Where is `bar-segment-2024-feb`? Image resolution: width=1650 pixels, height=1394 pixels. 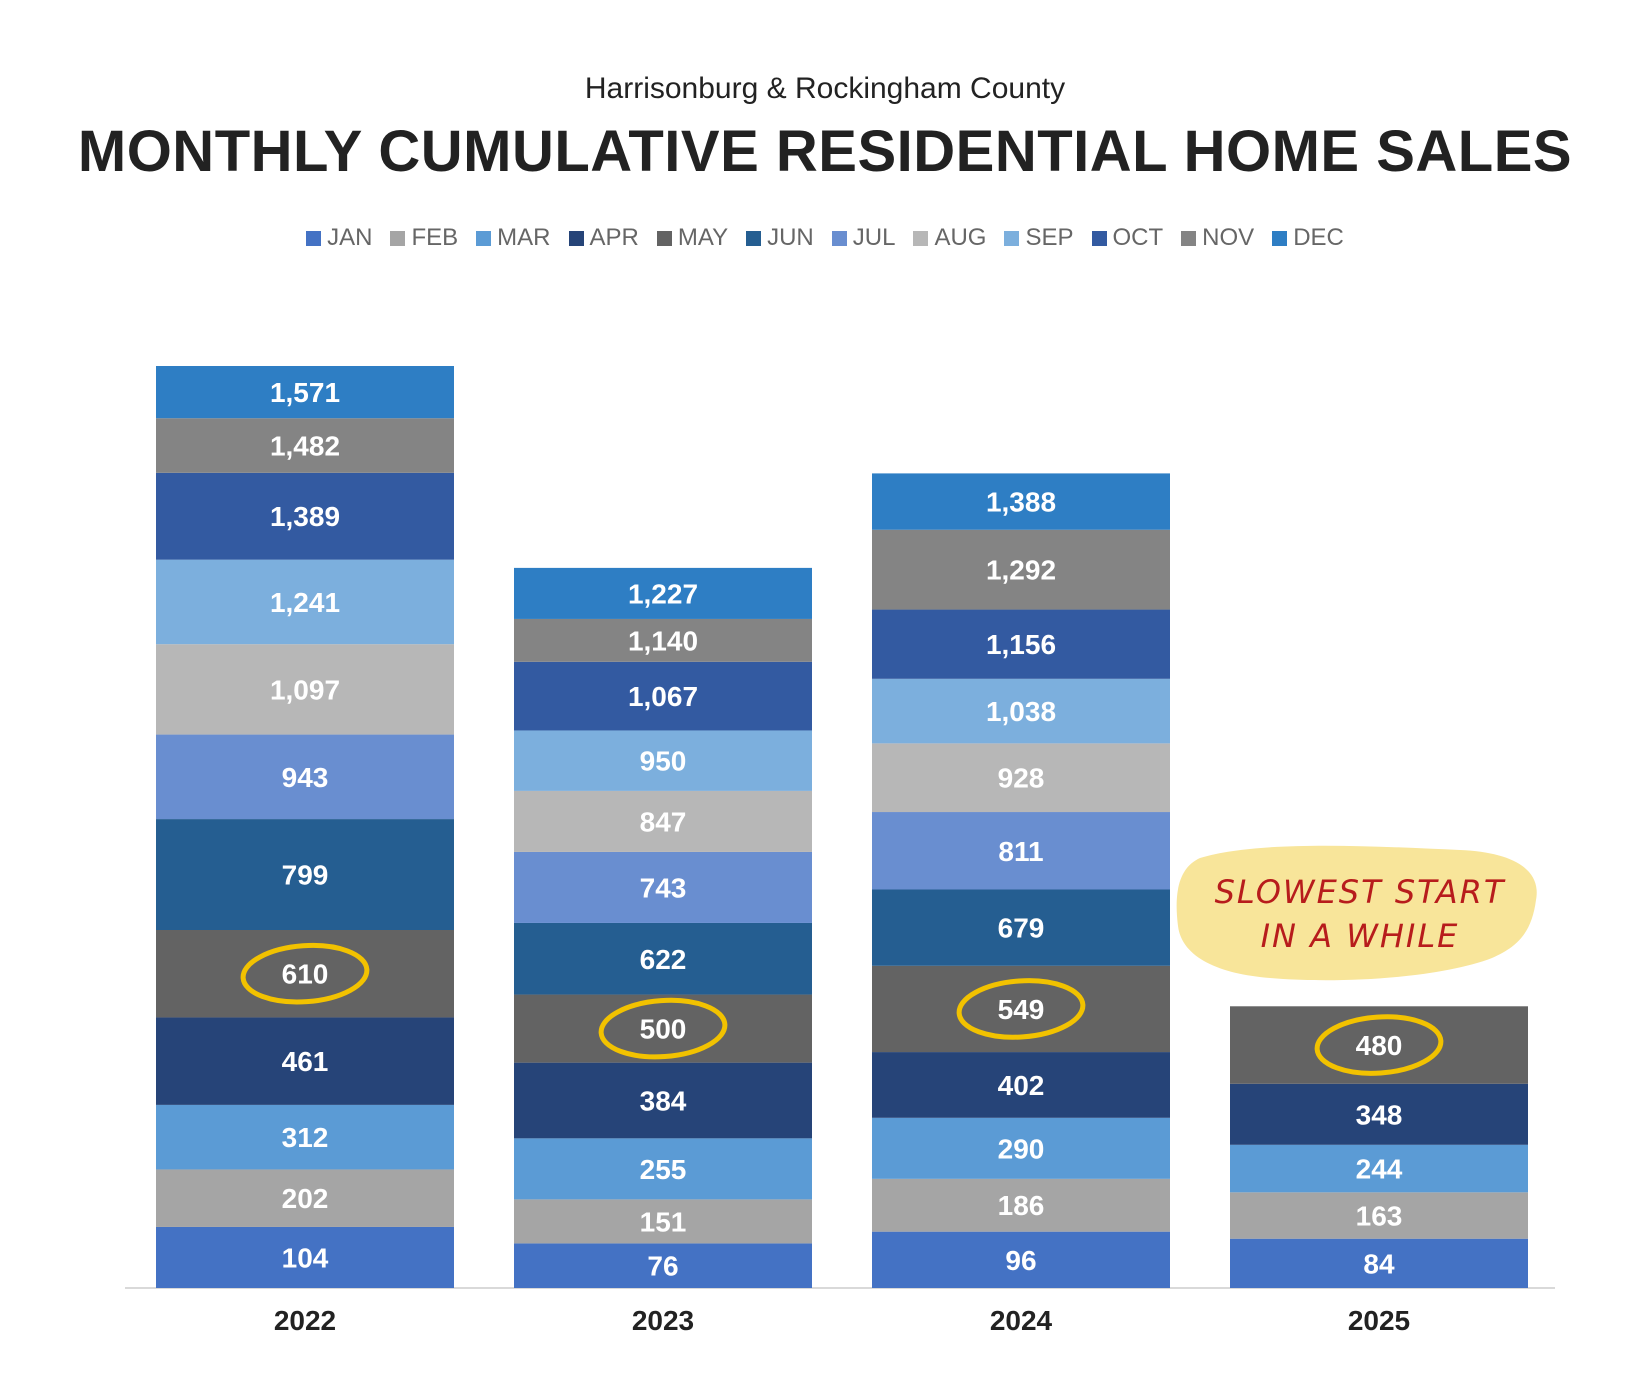 bar-segment-2024-feb is located at coordinates (1021, 1205).